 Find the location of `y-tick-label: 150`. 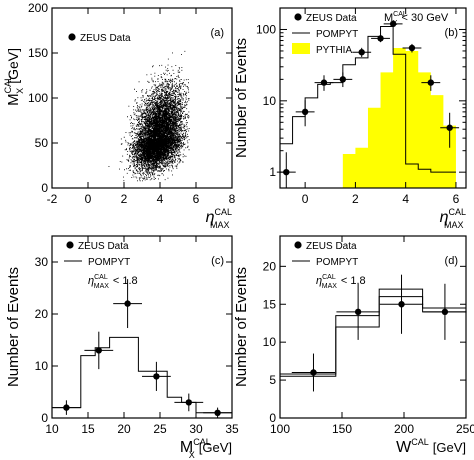

y-tick-label: 150 is located at coordinates (38, 53).